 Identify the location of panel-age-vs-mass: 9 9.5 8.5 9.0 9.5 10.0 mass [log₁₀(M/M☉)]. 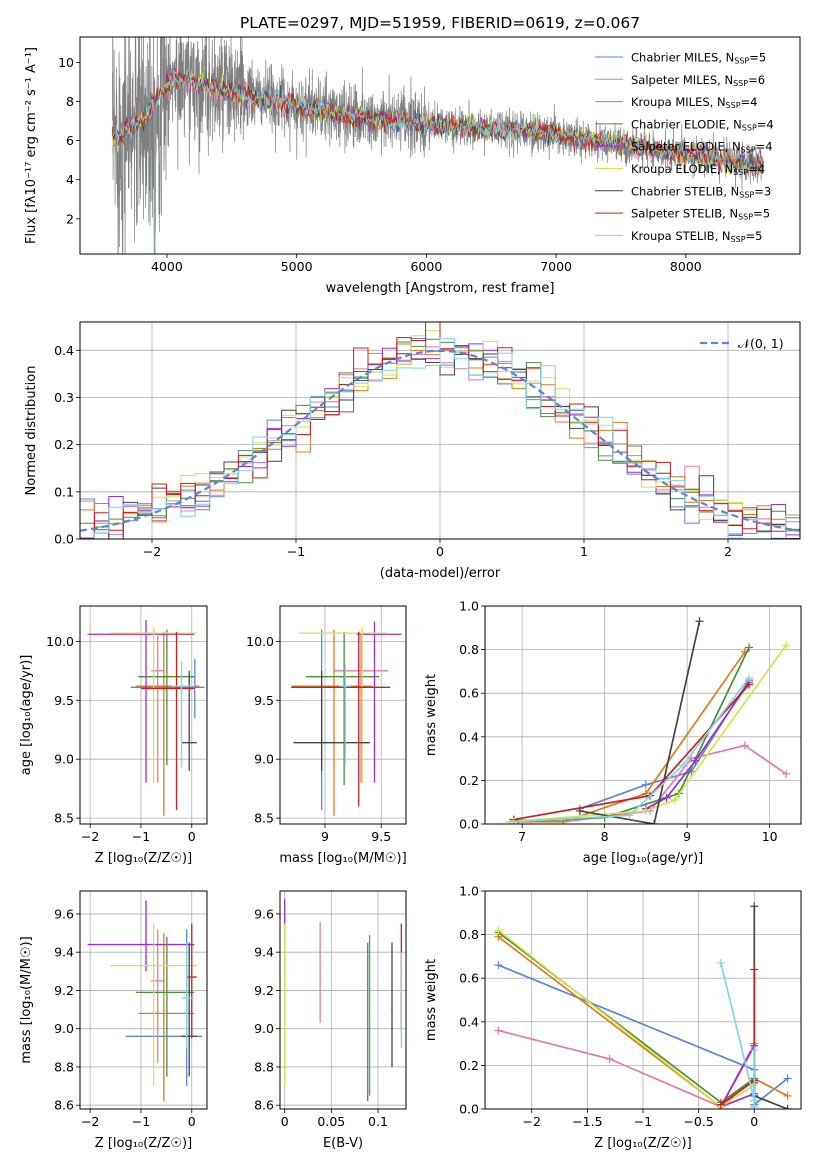
(326, 735).